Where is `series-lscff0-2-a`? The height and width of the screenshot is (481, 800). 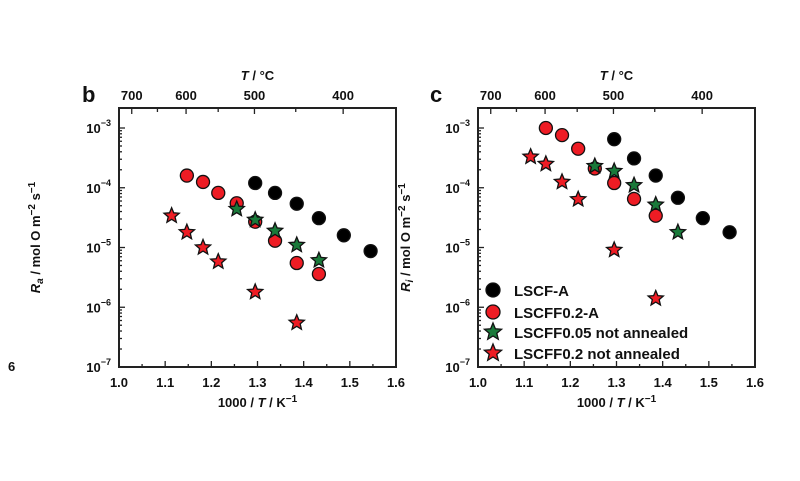 series-lscff0-2-a is located at coordinates (600, 171).